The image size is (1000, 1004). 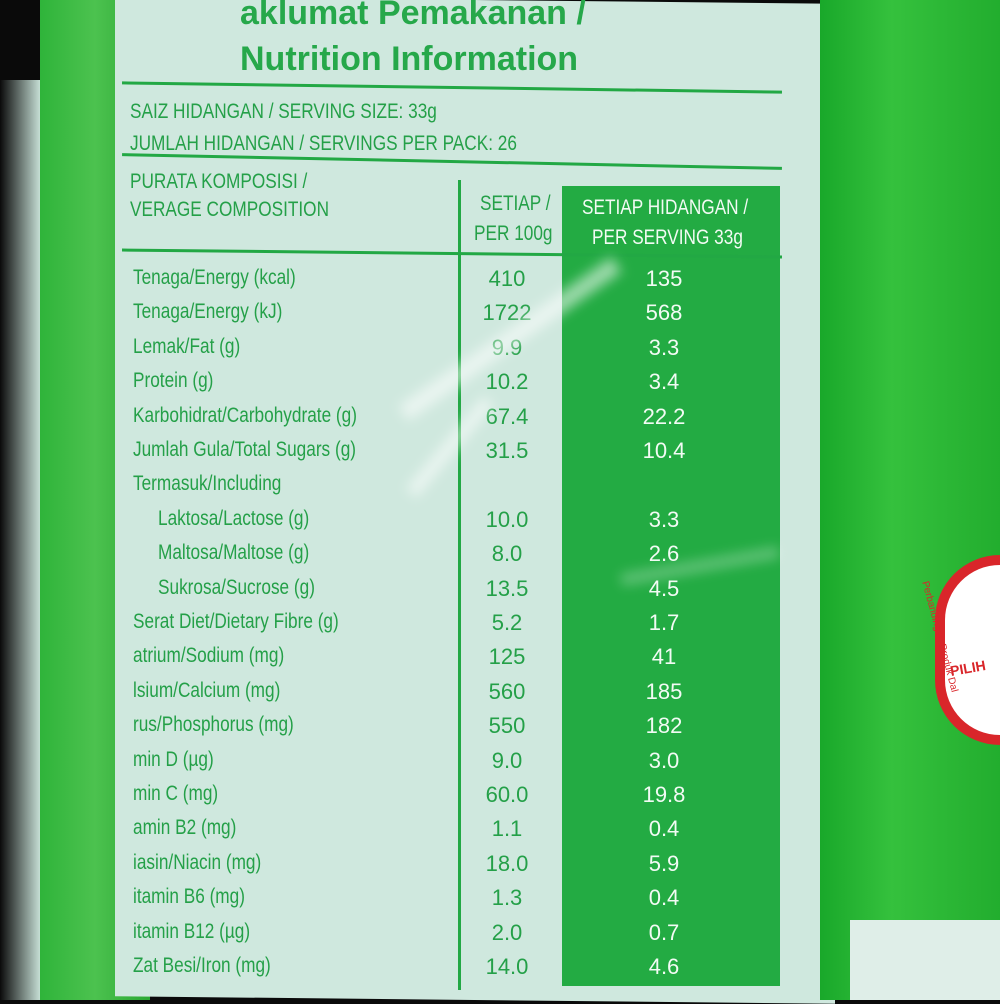 What do you see at coordinates (664, 760) in the screenshot?
I see `value-per-serving: 3.0` at bounding box center [664, 760].